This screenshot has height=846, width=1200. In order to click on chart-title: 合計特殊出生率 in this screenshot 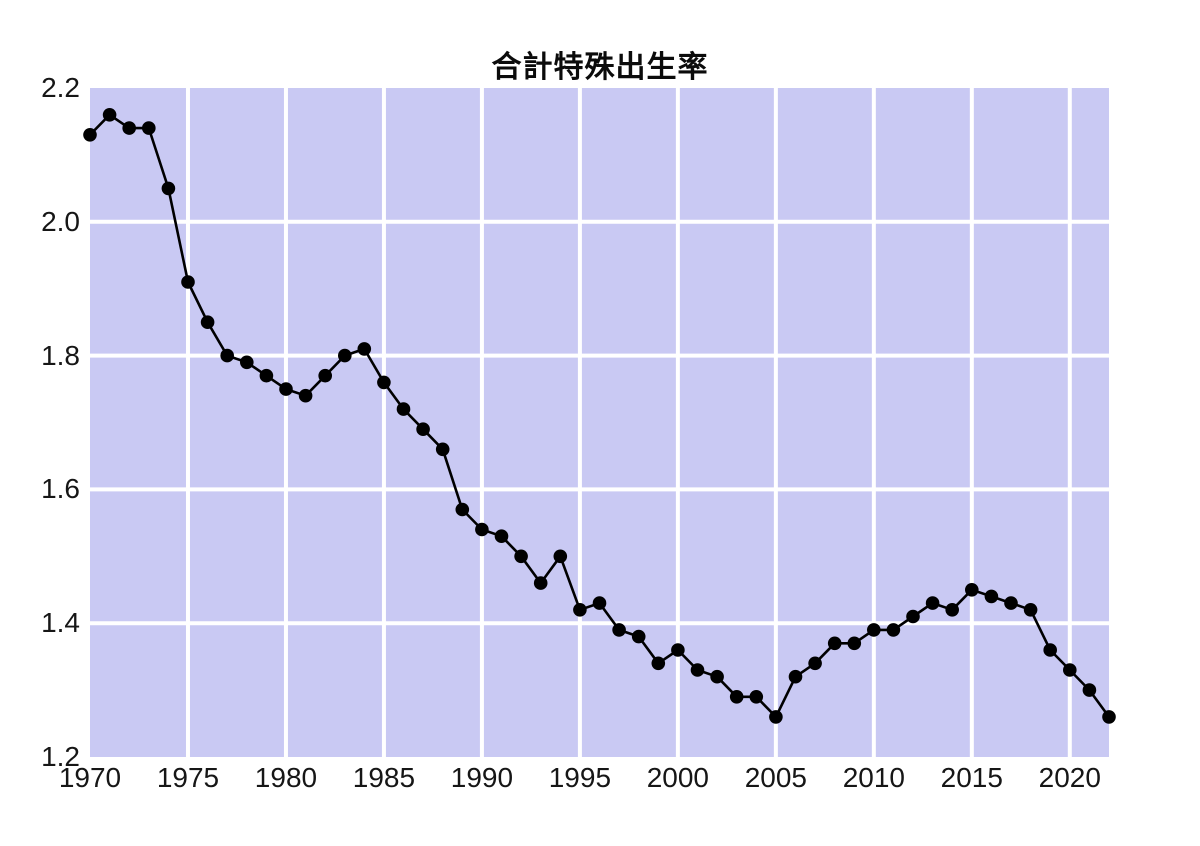, I will do `click(600, 67)`.